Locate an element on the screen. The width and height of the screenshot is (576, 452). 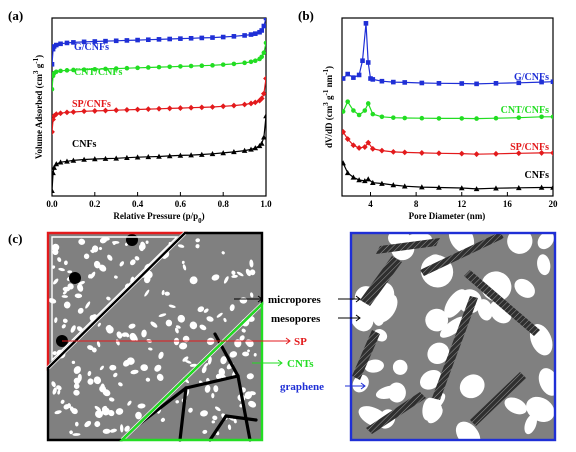
cnt-region-frame is located at coordinates (191, 371).